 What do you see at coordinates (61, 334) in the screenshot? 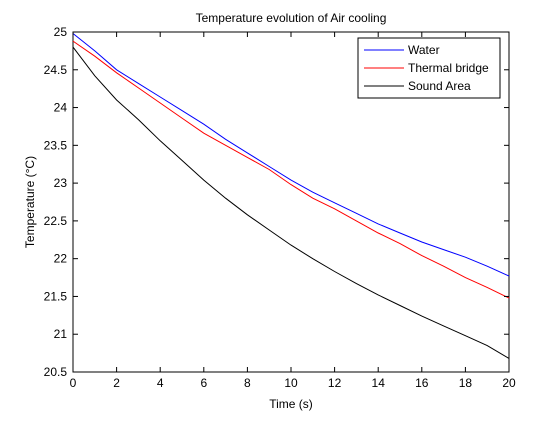
I see `y-tick-label: 21` at bounding box center [61, 334].